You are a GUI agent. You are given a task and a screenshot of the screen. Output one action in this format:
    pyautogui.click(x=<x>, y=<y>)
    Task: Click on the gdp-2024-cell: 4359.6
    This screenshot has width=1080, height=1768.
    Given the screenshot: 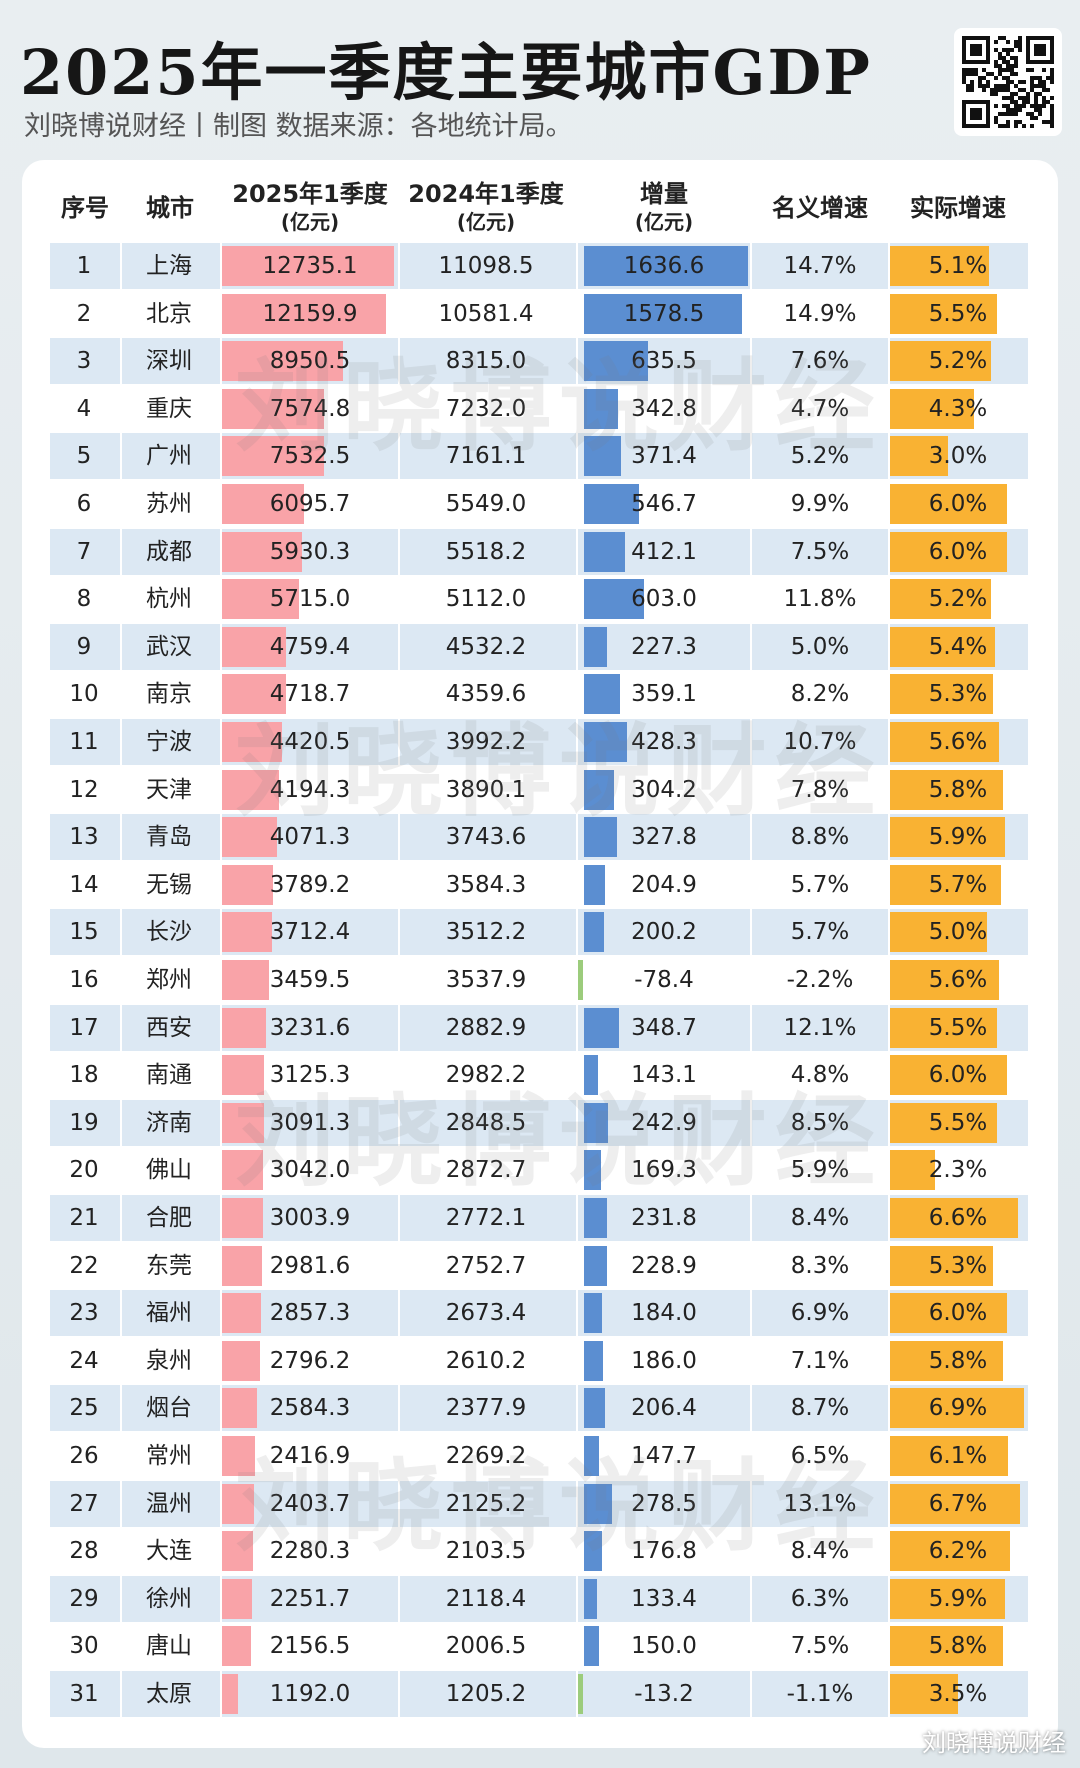 What is the action you would take?
    pyautogui.click(x=486, y=694)
    